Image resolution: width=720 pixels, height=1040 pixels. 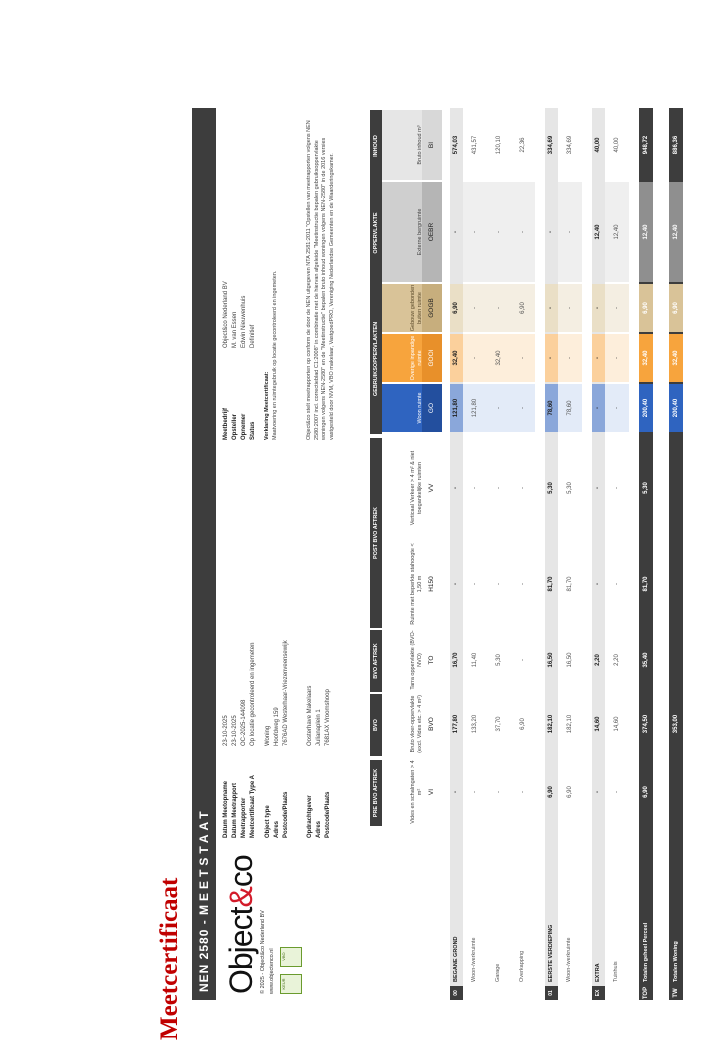 What do you see at coordinates (551, 408) in the screenshot?
I see `section-total-cell: 78,60` at bounding box center [551, 408].